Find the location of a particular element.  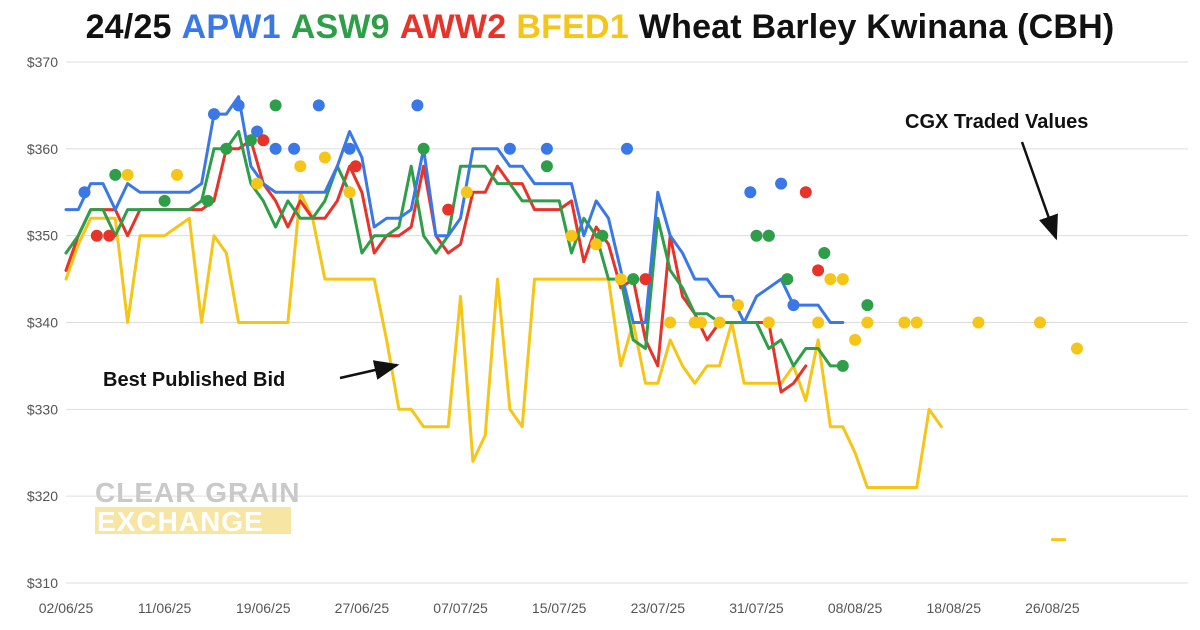

x-tick-label: 15/07/25 is located at coordinates (559, 608).